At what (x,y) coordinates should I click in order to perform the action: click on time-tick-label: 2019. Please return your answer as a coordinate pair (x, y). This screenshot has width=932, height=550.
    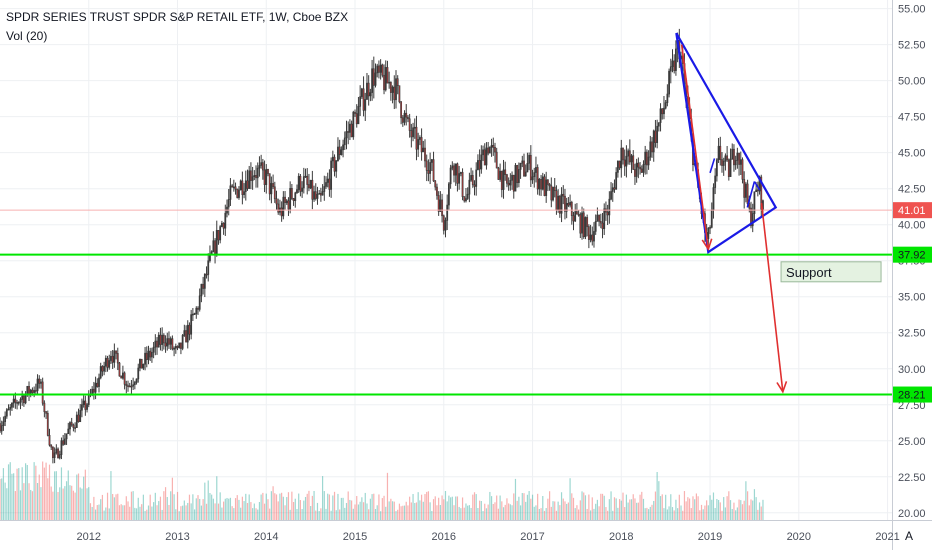
    Looking at the image, I should click on (710, 537).